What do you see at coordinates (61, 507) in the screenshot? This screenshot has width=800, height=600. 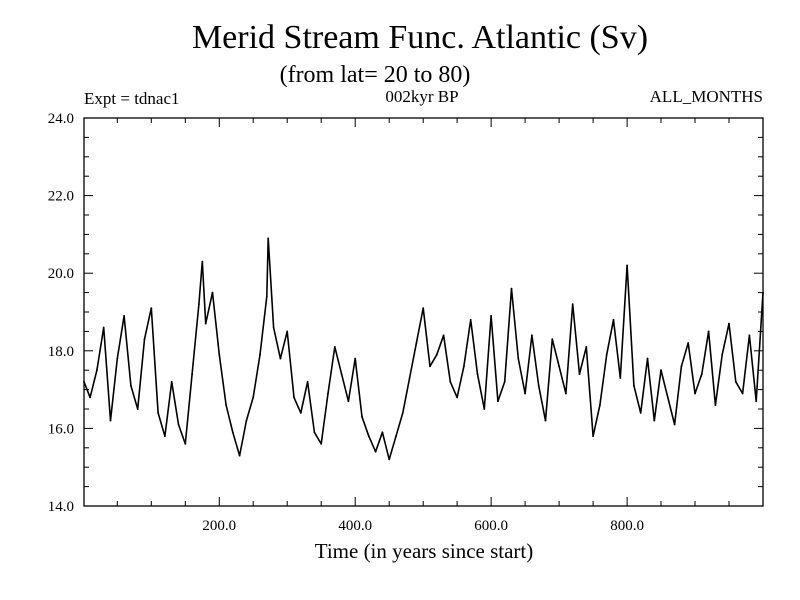 I see `y-tick-label: 14.0` at bounding box center [61, 507].